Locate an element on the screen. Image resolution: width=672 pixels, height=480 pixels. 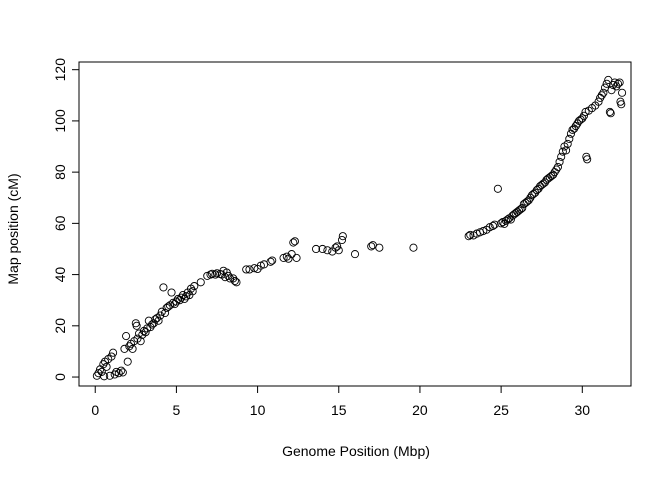
y-tick-label: 80 is located at coordinates (60, 172).